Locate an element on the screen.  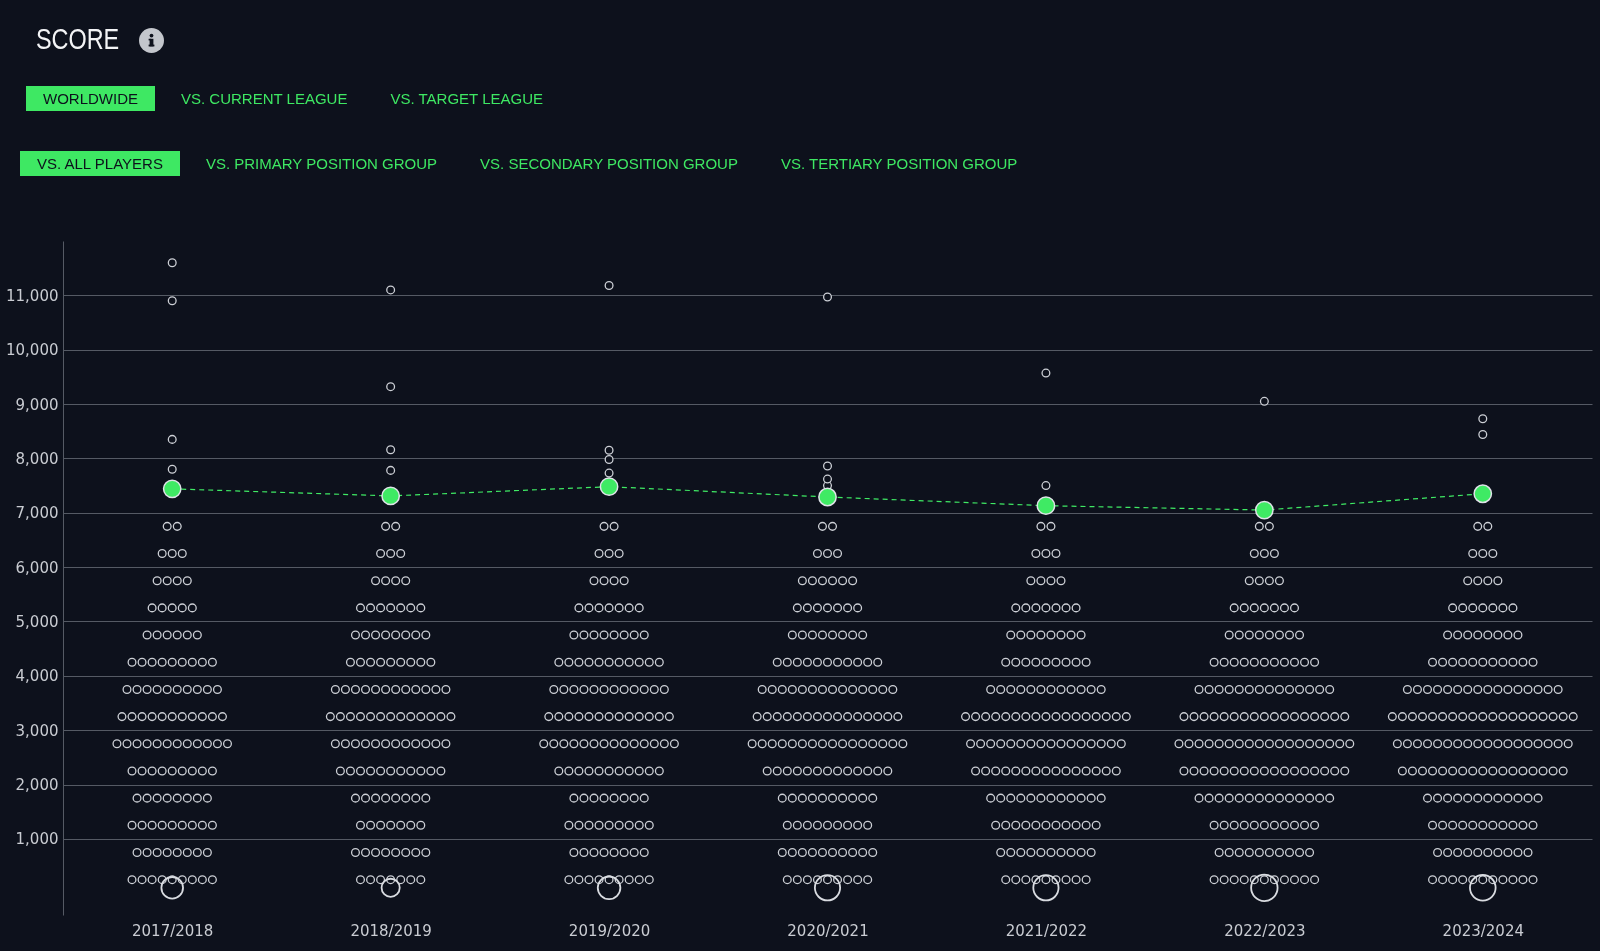
y-tick-label: 1,000 is located at coordinates (37, 839).